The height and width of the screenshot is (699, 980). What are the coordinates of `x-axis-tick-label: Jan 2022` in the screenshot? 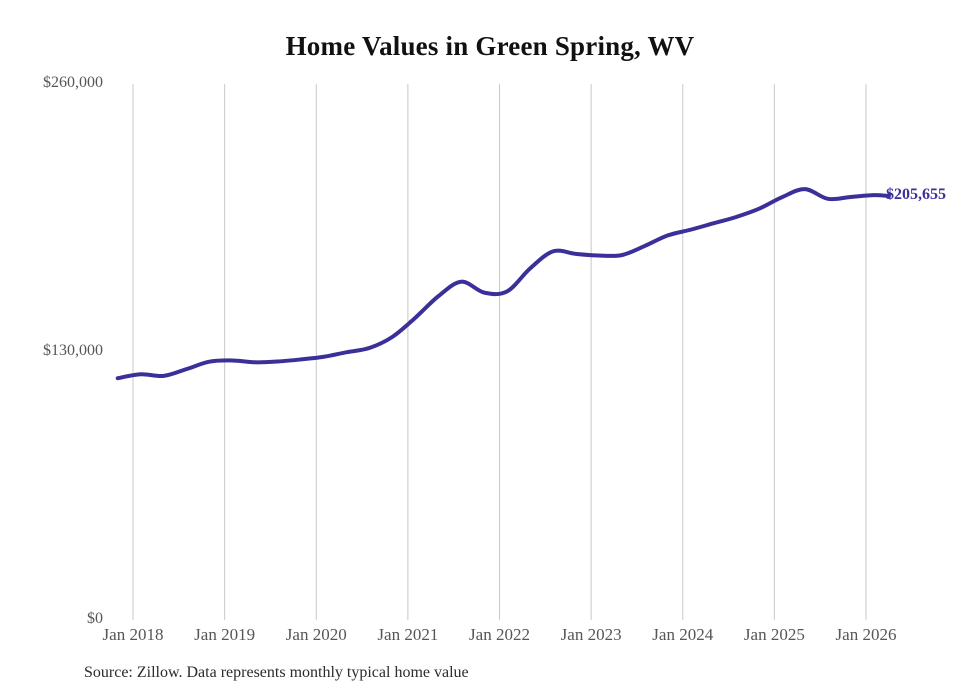 It's located at (499, 634).